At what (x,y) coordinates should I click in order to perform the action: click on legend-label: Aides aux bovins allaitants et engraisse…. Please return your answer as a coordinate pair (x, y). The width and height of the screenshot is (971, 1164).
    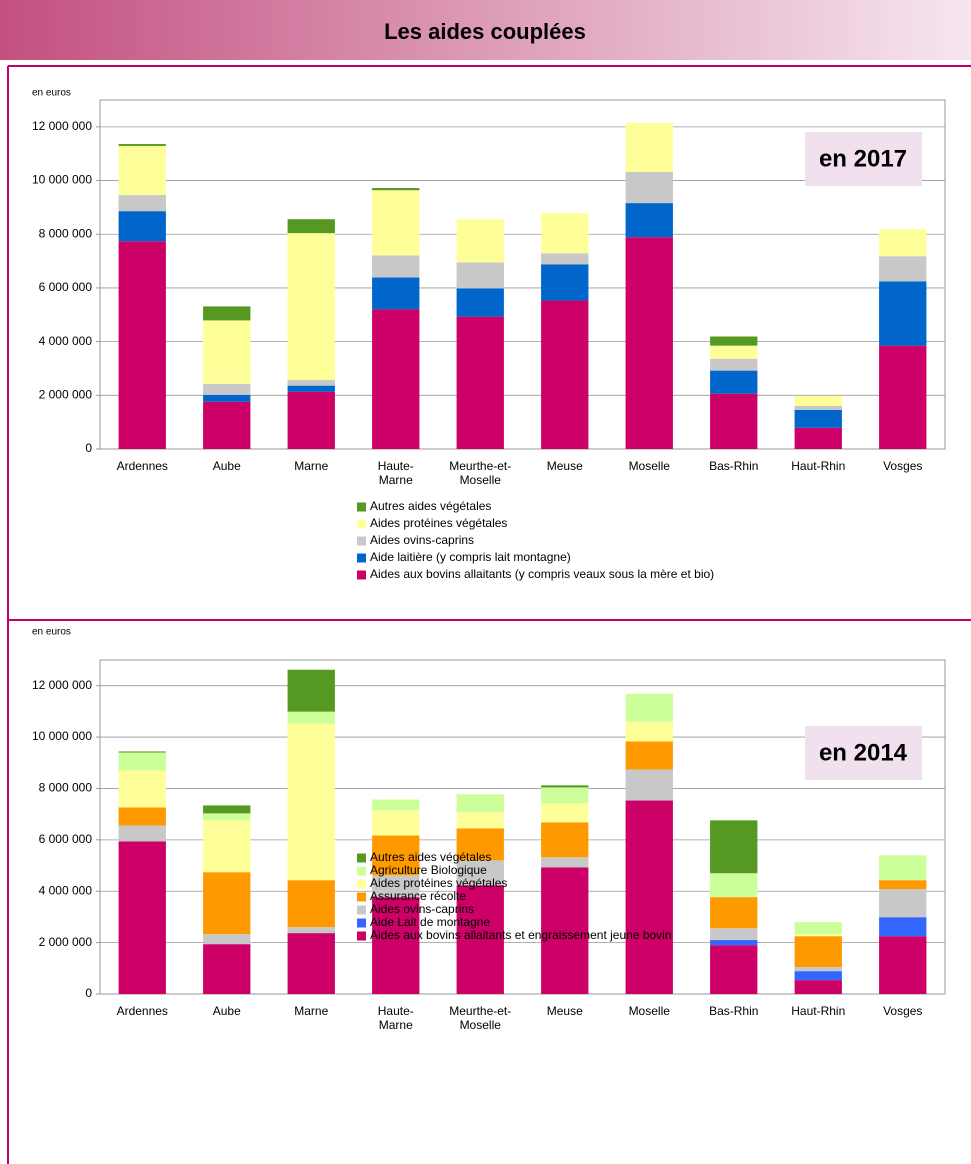
    Looking at the image, I should click on (521, 935).